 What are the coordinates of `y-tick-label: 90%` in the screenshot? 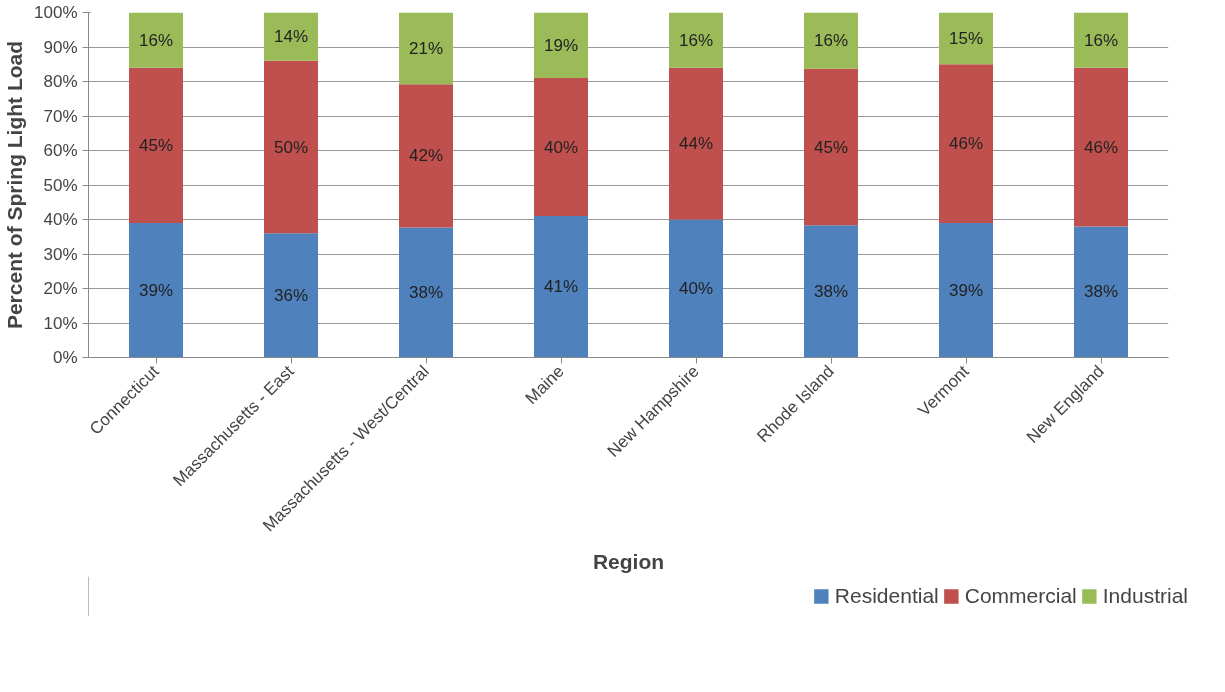 It's located at (60, 47).